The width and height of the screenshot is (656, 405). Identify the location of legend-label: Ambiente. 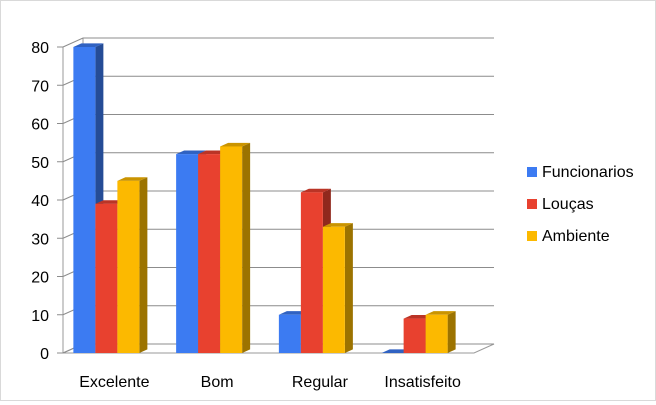
(576, 236).